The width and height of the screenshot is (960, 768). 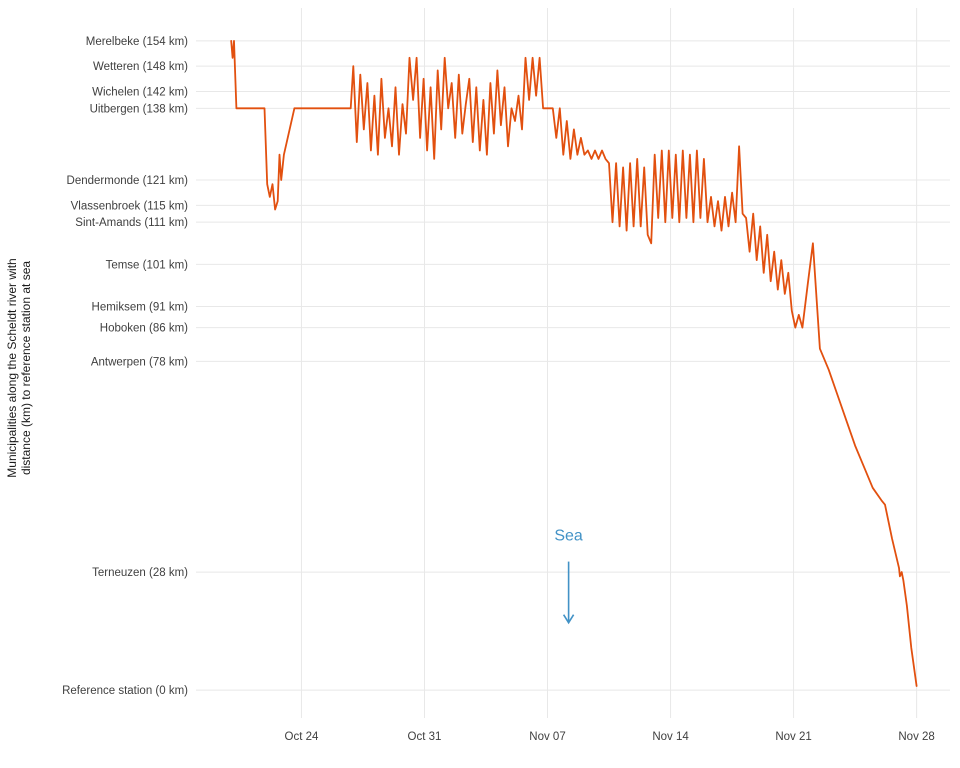 I want to click on annotation-sea-label: Sea, so click(x=568, y=536).